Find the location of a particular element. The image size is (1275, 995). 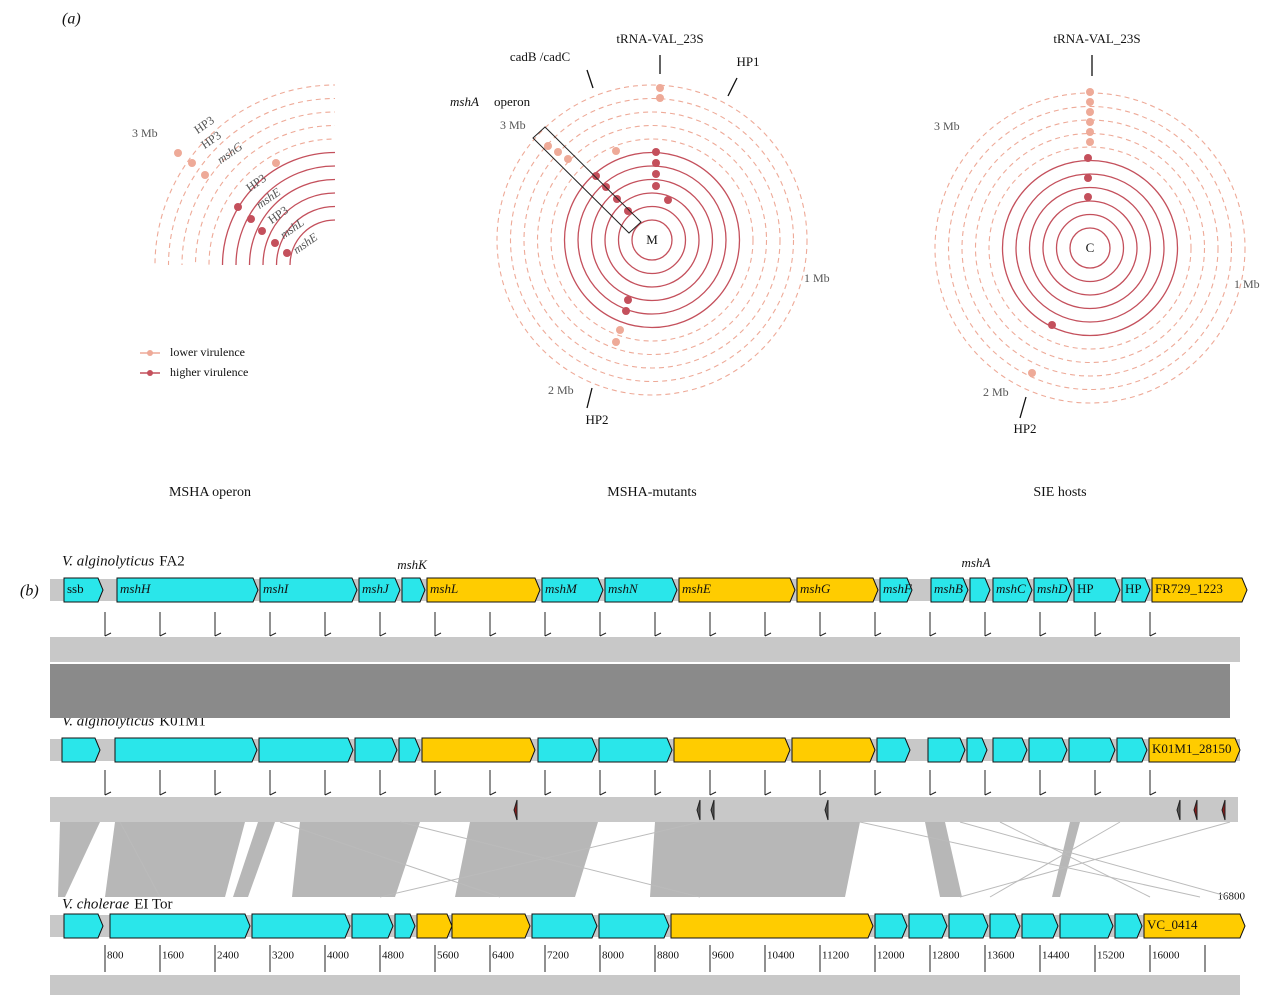

ruler-label: 4000 is located at coordinates (338, 956).